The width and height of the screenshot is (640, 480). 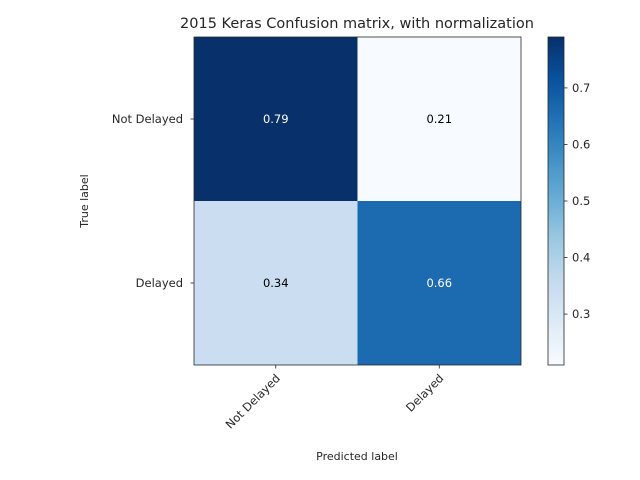 What do you see at coordinates (147, 119) in the screenshot?
I see `y-tick-label: Not Delayed` at bounding box center [147, 119].